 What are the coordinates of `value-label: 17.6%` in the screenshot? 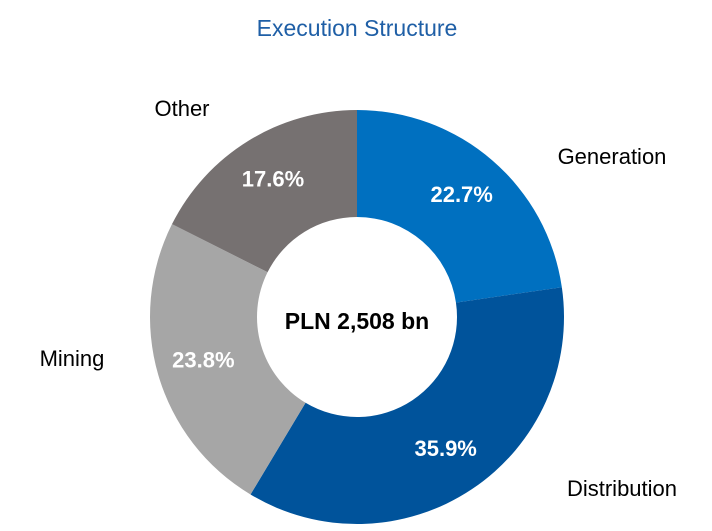 It's located at (273, 179).